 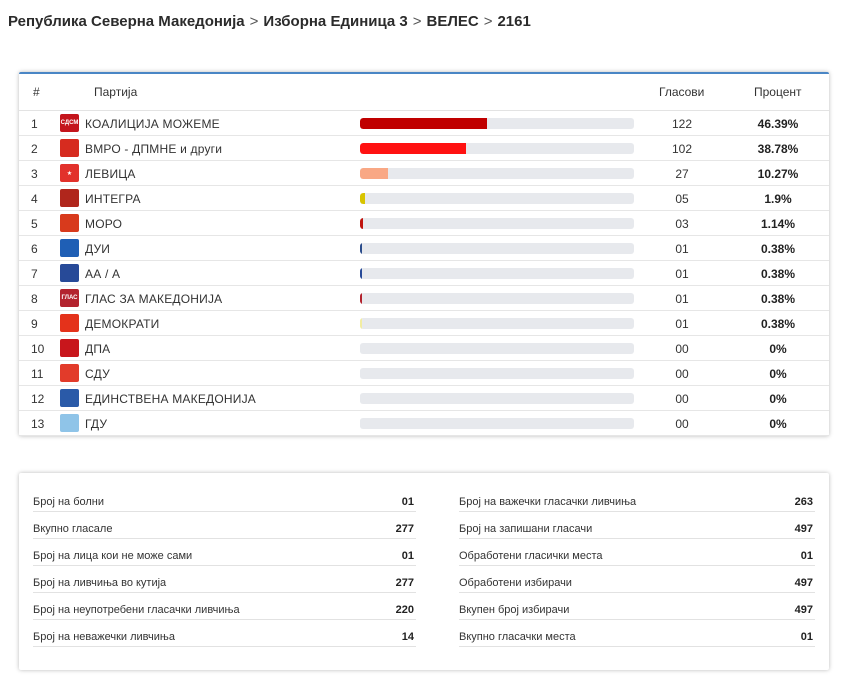 What do you see at coordinates (335, 21) in the screenshot?
I see `breadcrumb-unit: Изборна Единица 3` at bounding box center [335, 21].